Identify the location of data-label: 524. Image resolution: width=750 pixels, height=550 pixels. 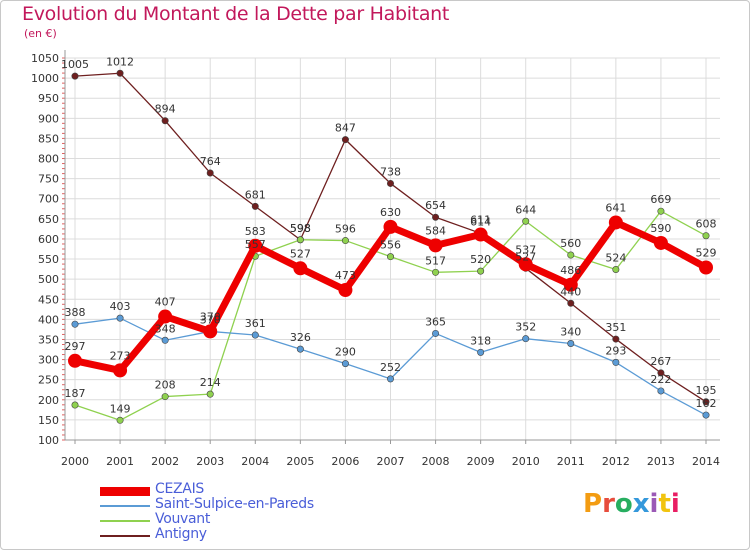
(615, 258).